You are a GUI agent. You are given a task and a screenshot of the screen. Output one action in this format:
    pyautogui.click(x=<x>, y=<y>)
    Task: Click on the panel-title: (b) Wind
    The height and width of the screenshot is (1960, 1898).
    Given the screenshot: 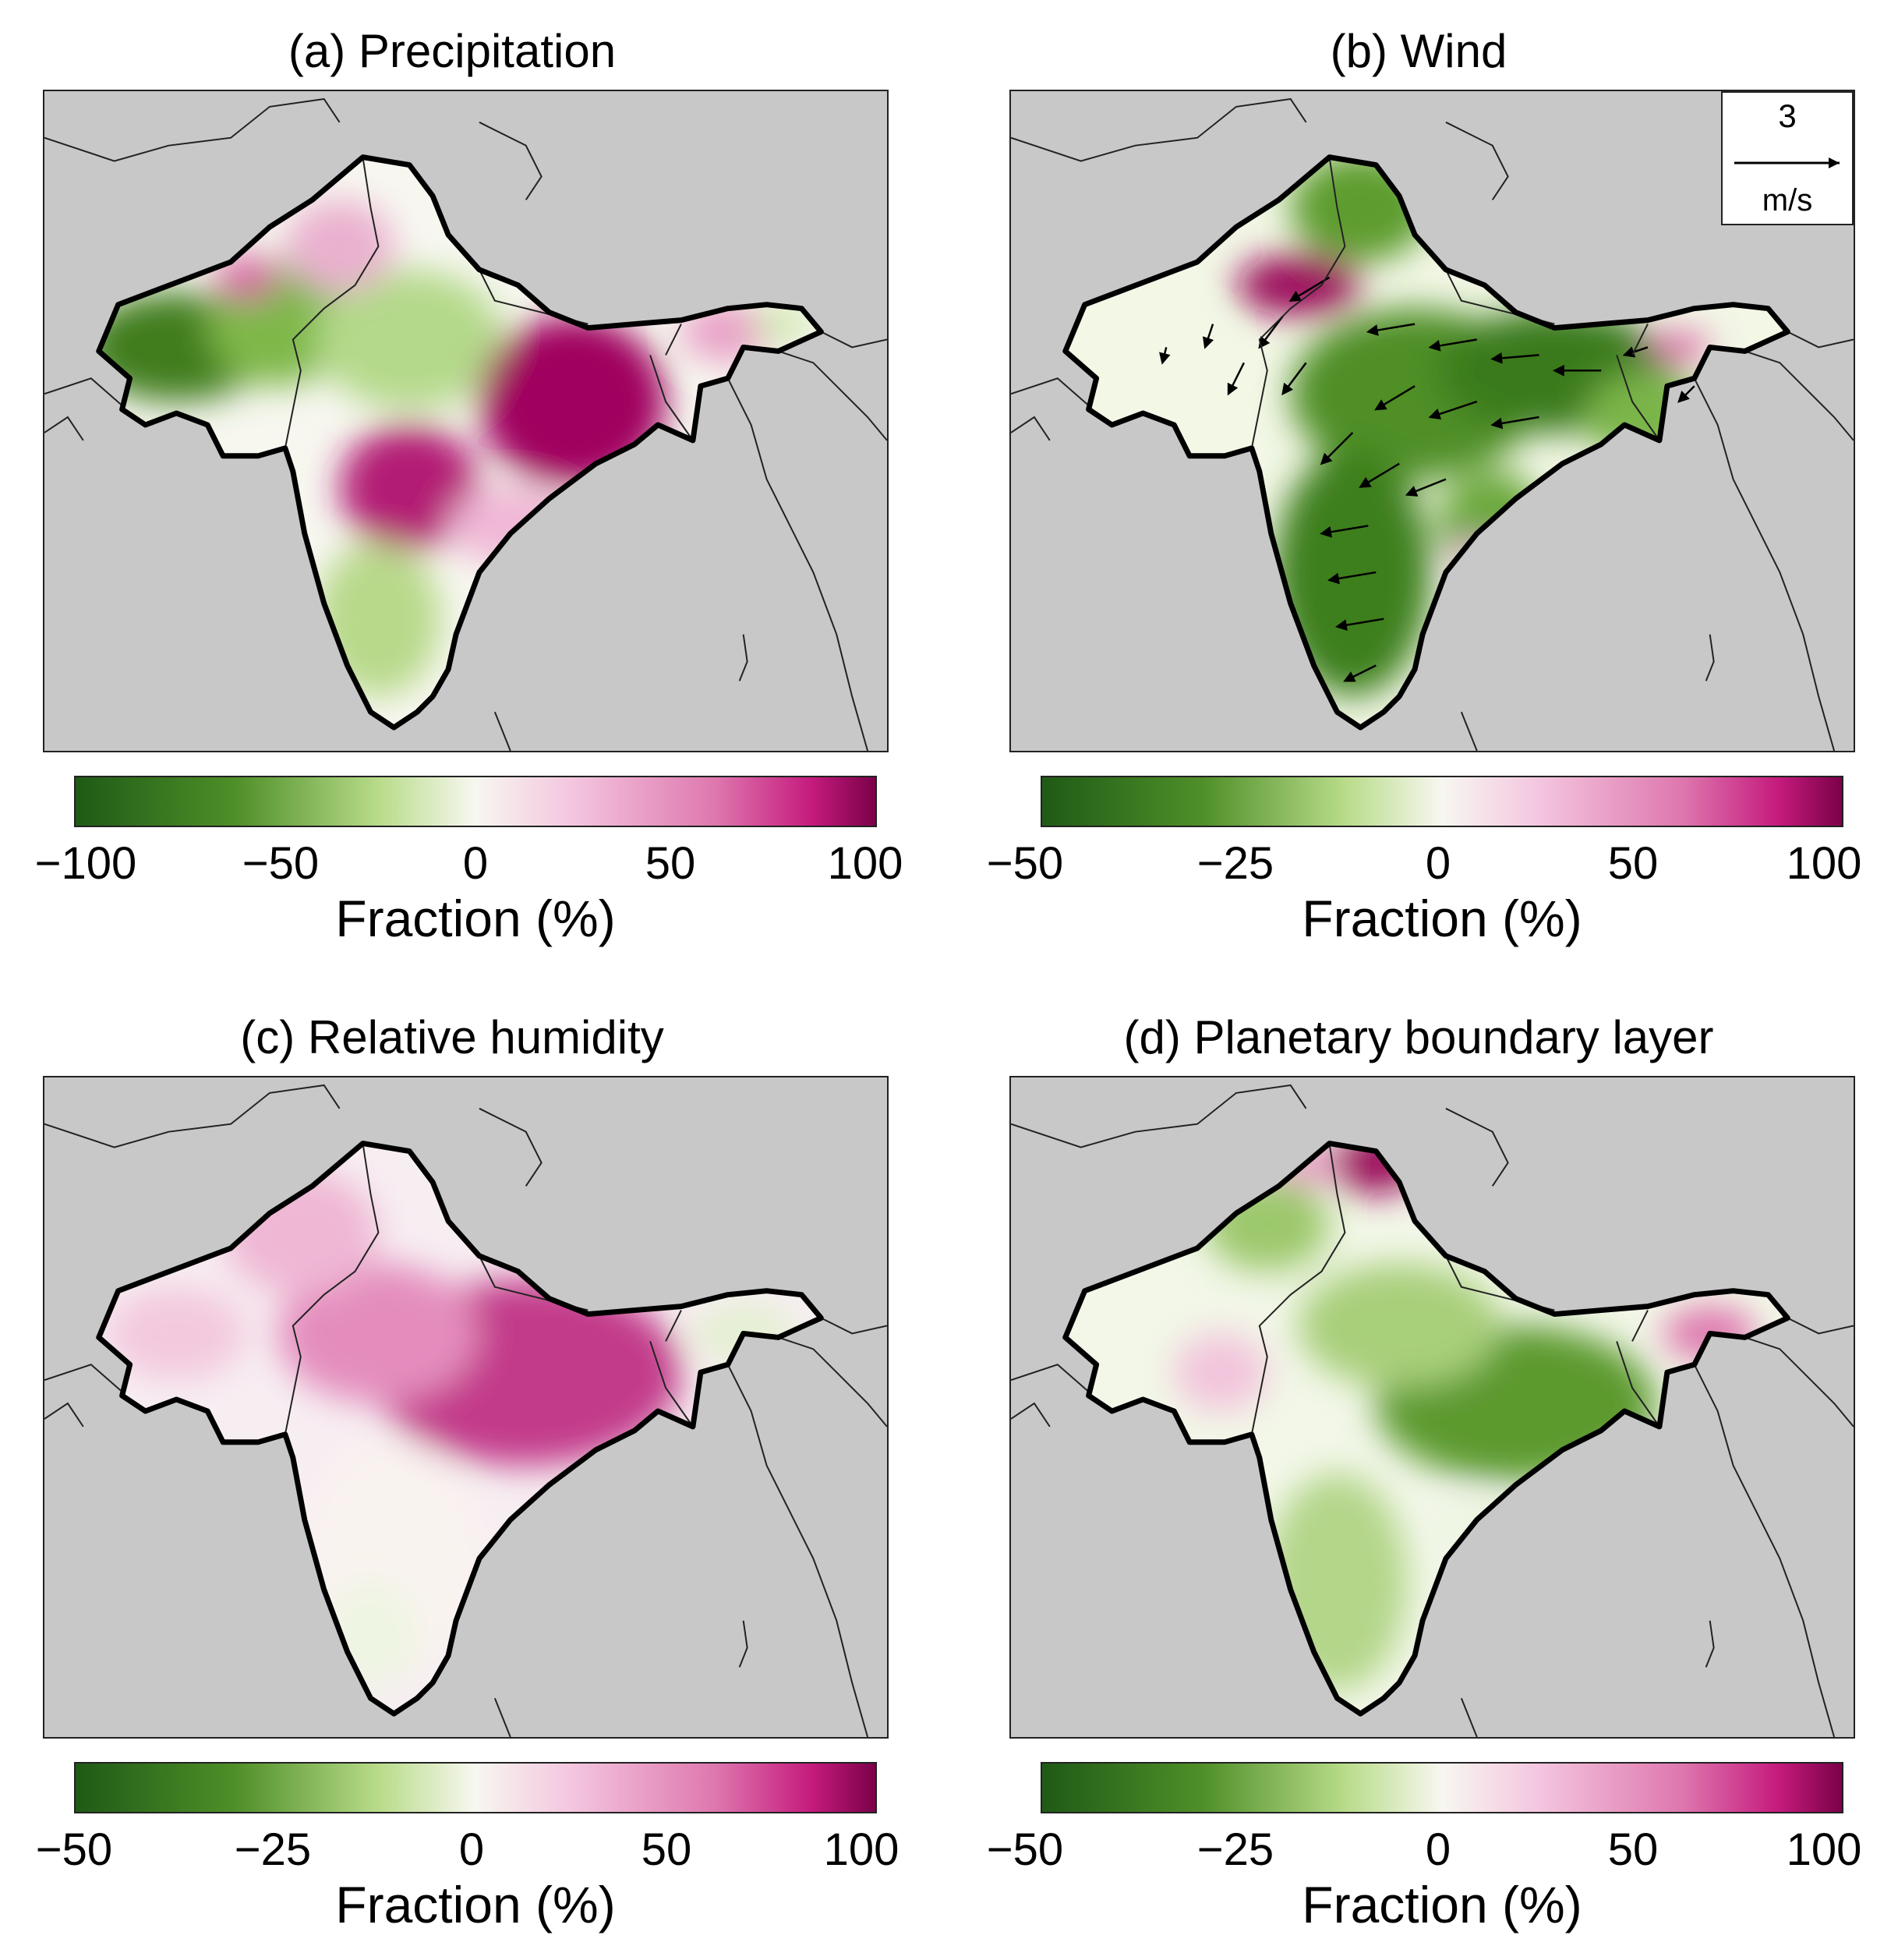 What is the action you would take?
    pyautogui.click(x=1418, y=51)
    